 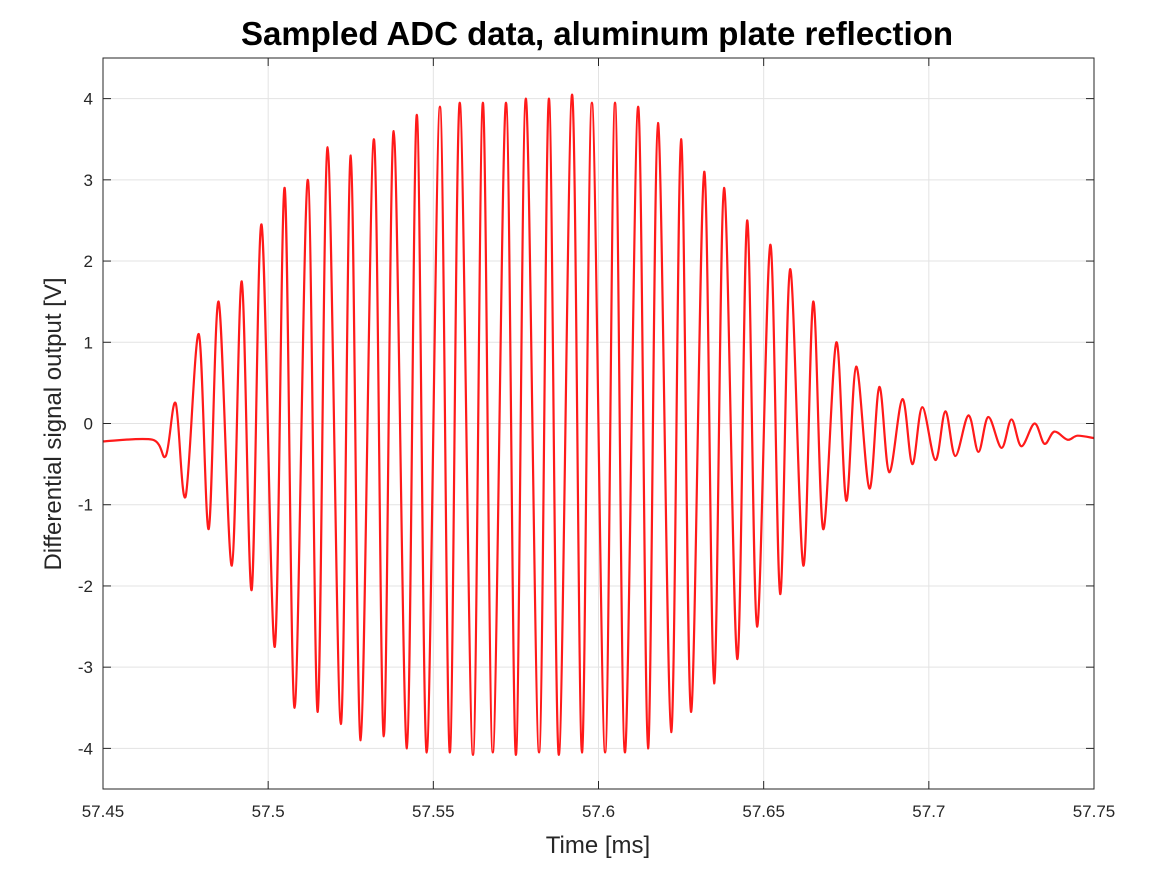 I want to click on y-tick-label: -2, so click(x=85, y=586).